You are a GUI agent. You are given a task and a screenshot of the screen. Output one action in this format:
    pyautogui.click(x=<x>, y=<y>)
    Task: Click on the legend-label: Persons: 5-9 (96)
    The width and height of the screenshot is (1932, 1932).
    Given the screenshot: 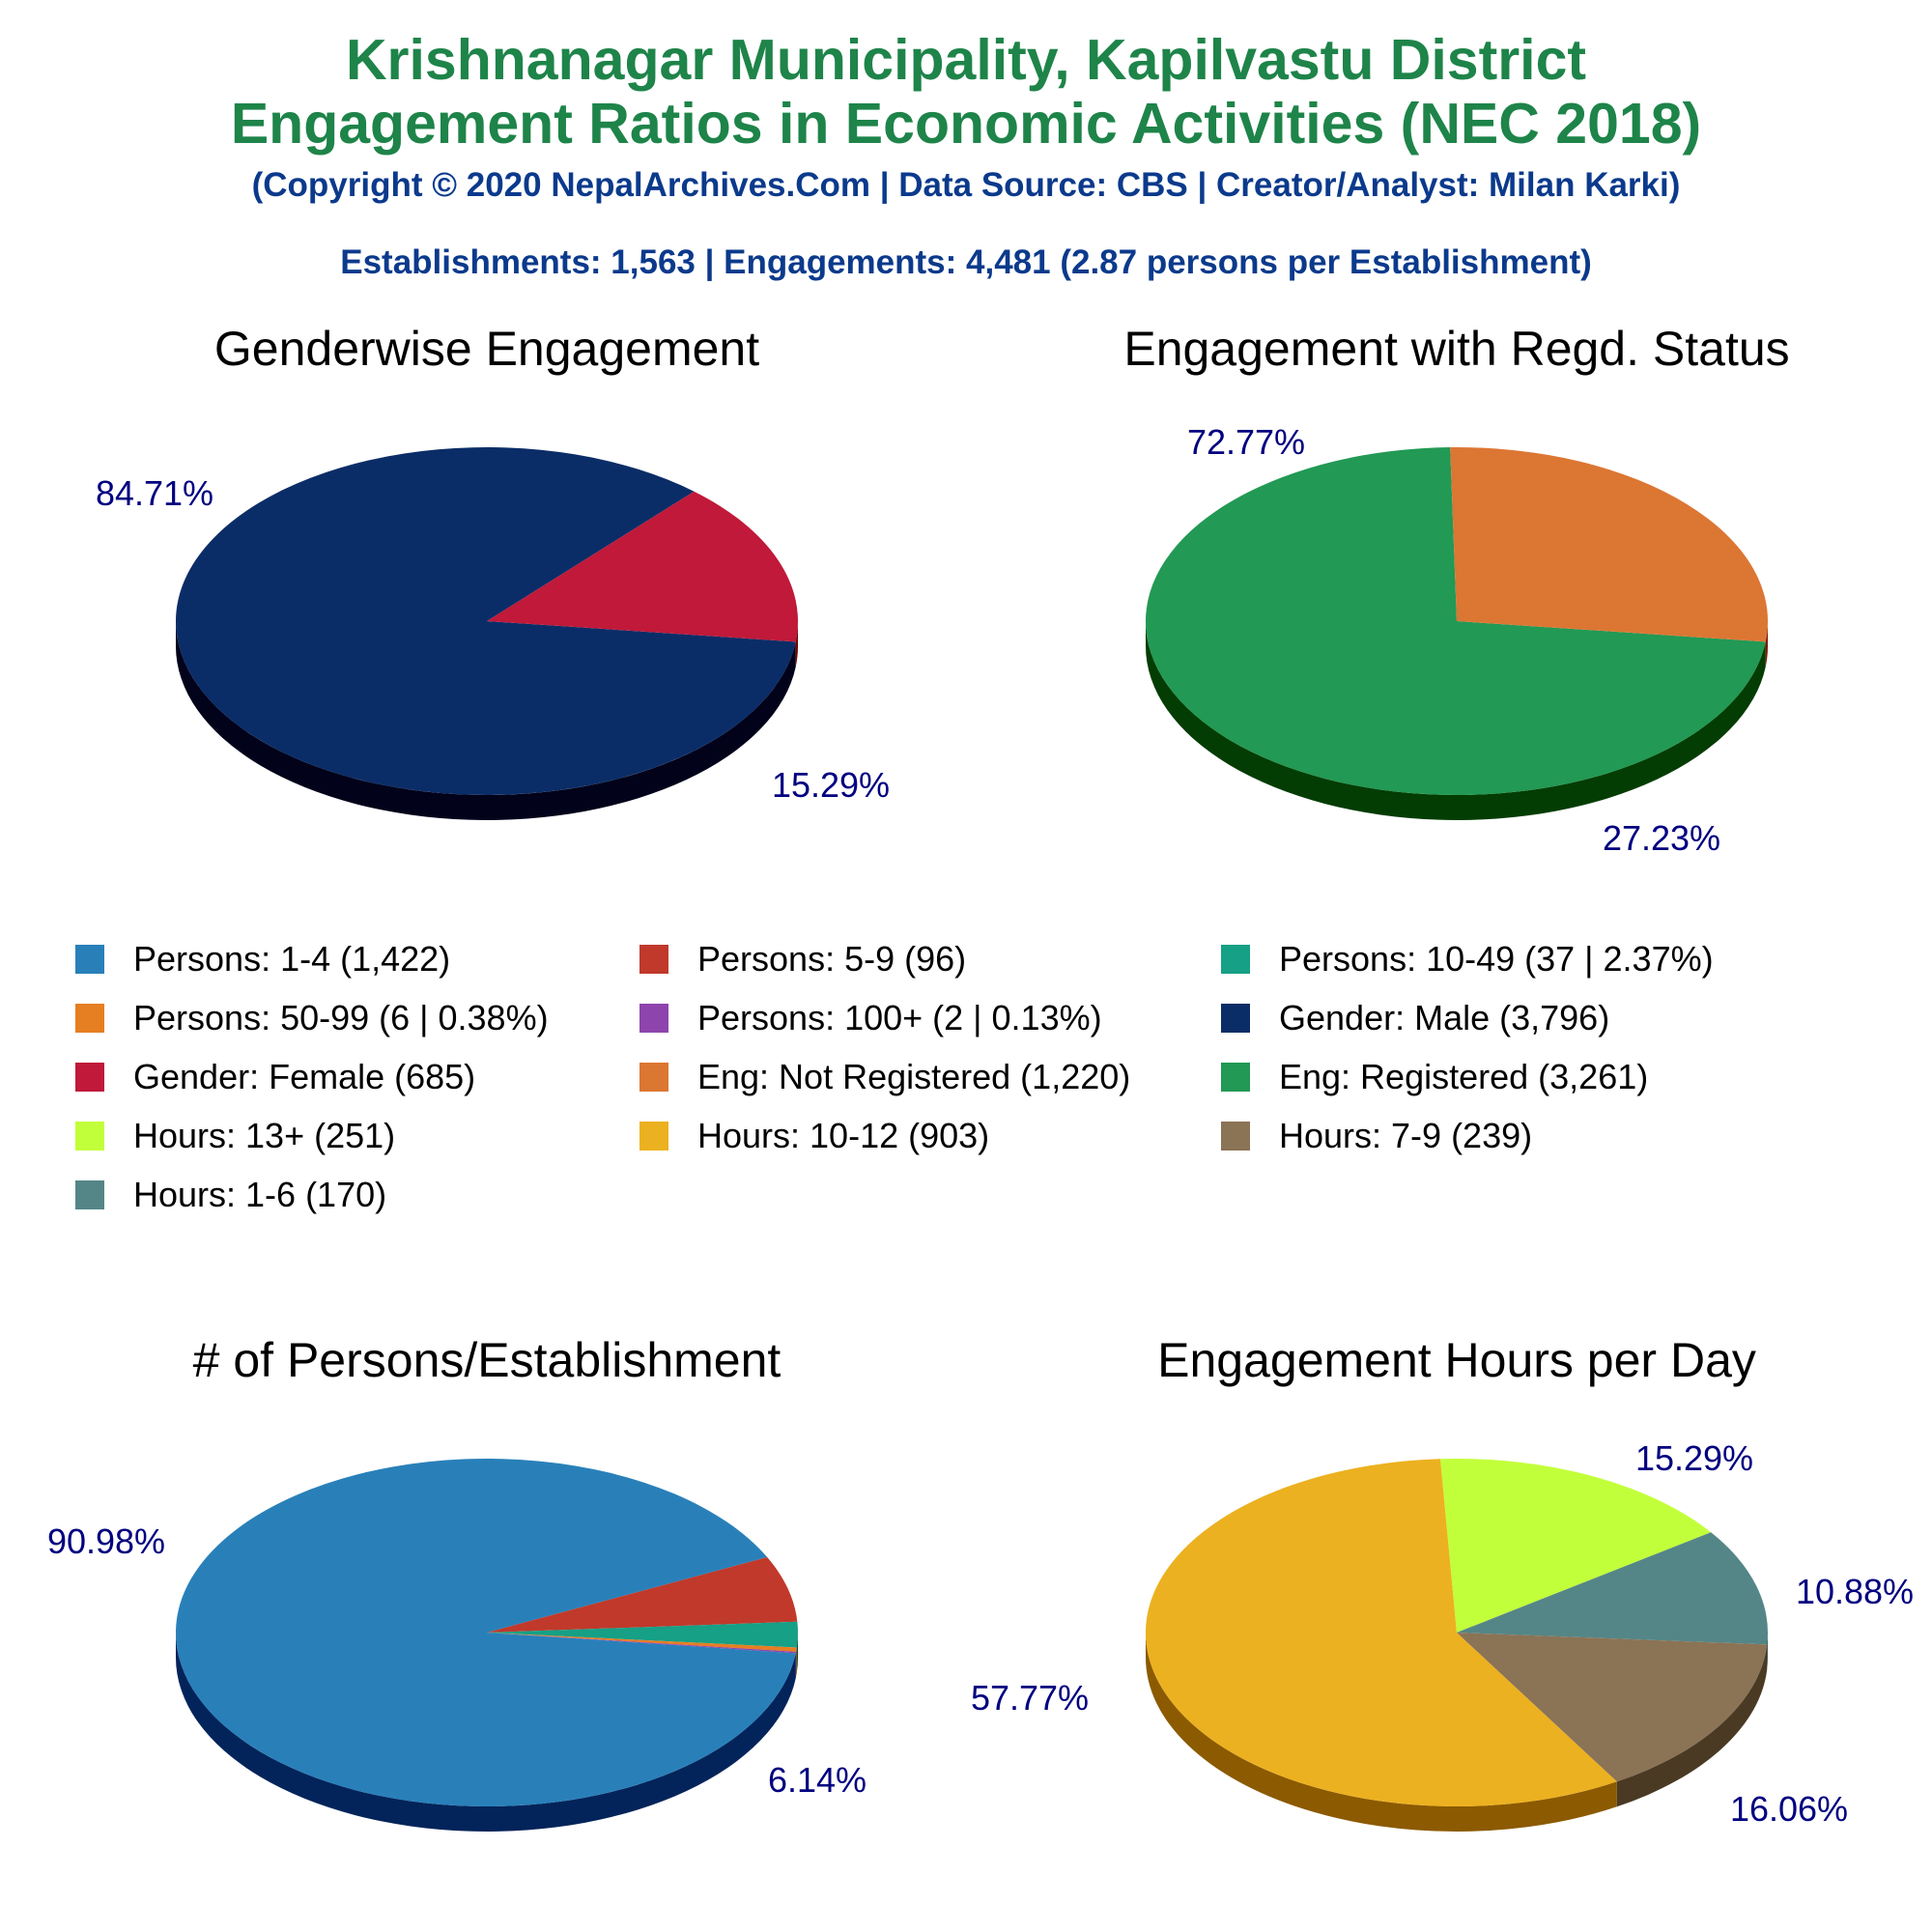 What is the action you would take?
    pyautogui.click(x=832, y=959)
    